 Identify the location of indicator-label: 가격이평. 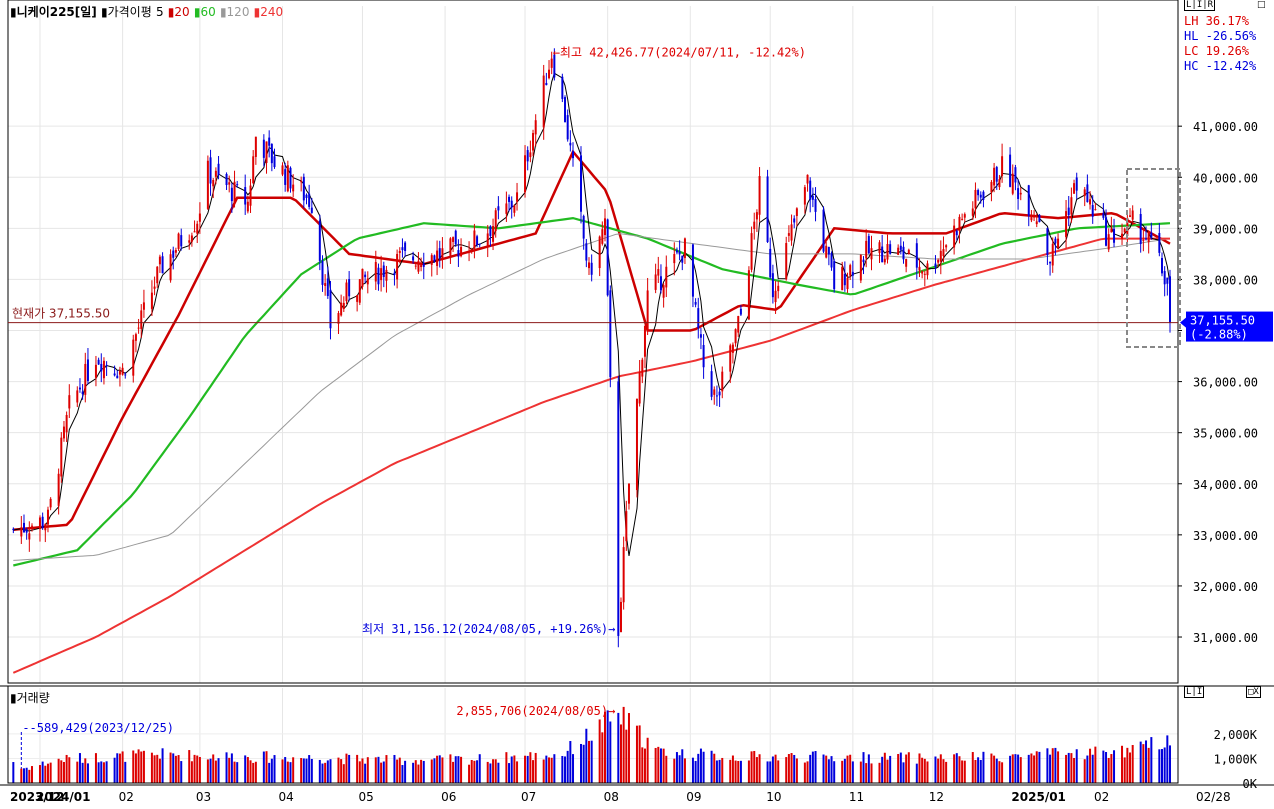
(129, 12).